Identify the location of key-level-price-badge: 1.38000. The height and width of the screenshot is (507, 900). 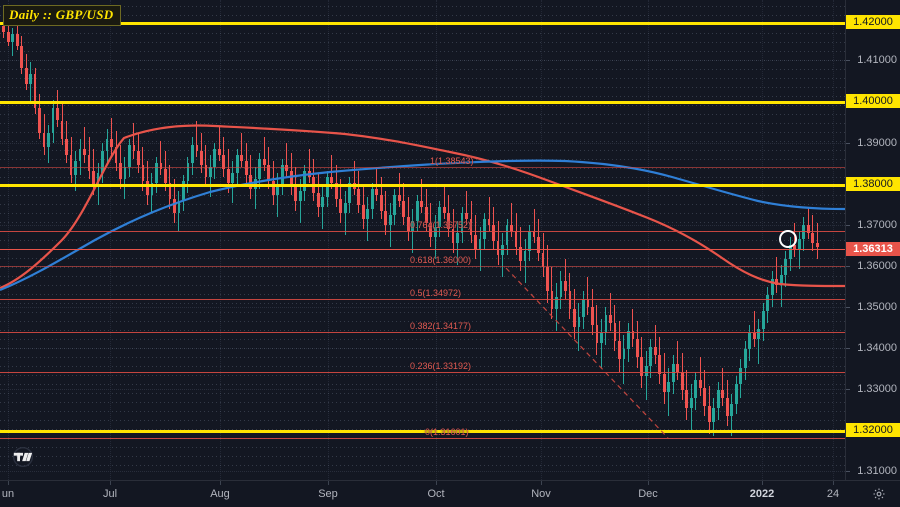
(873, 184).